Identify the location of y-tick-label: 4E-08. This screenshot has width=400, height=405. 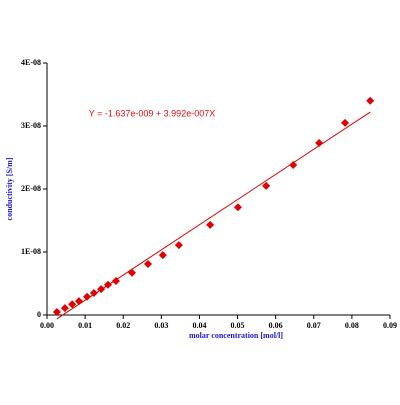
(31, 62).